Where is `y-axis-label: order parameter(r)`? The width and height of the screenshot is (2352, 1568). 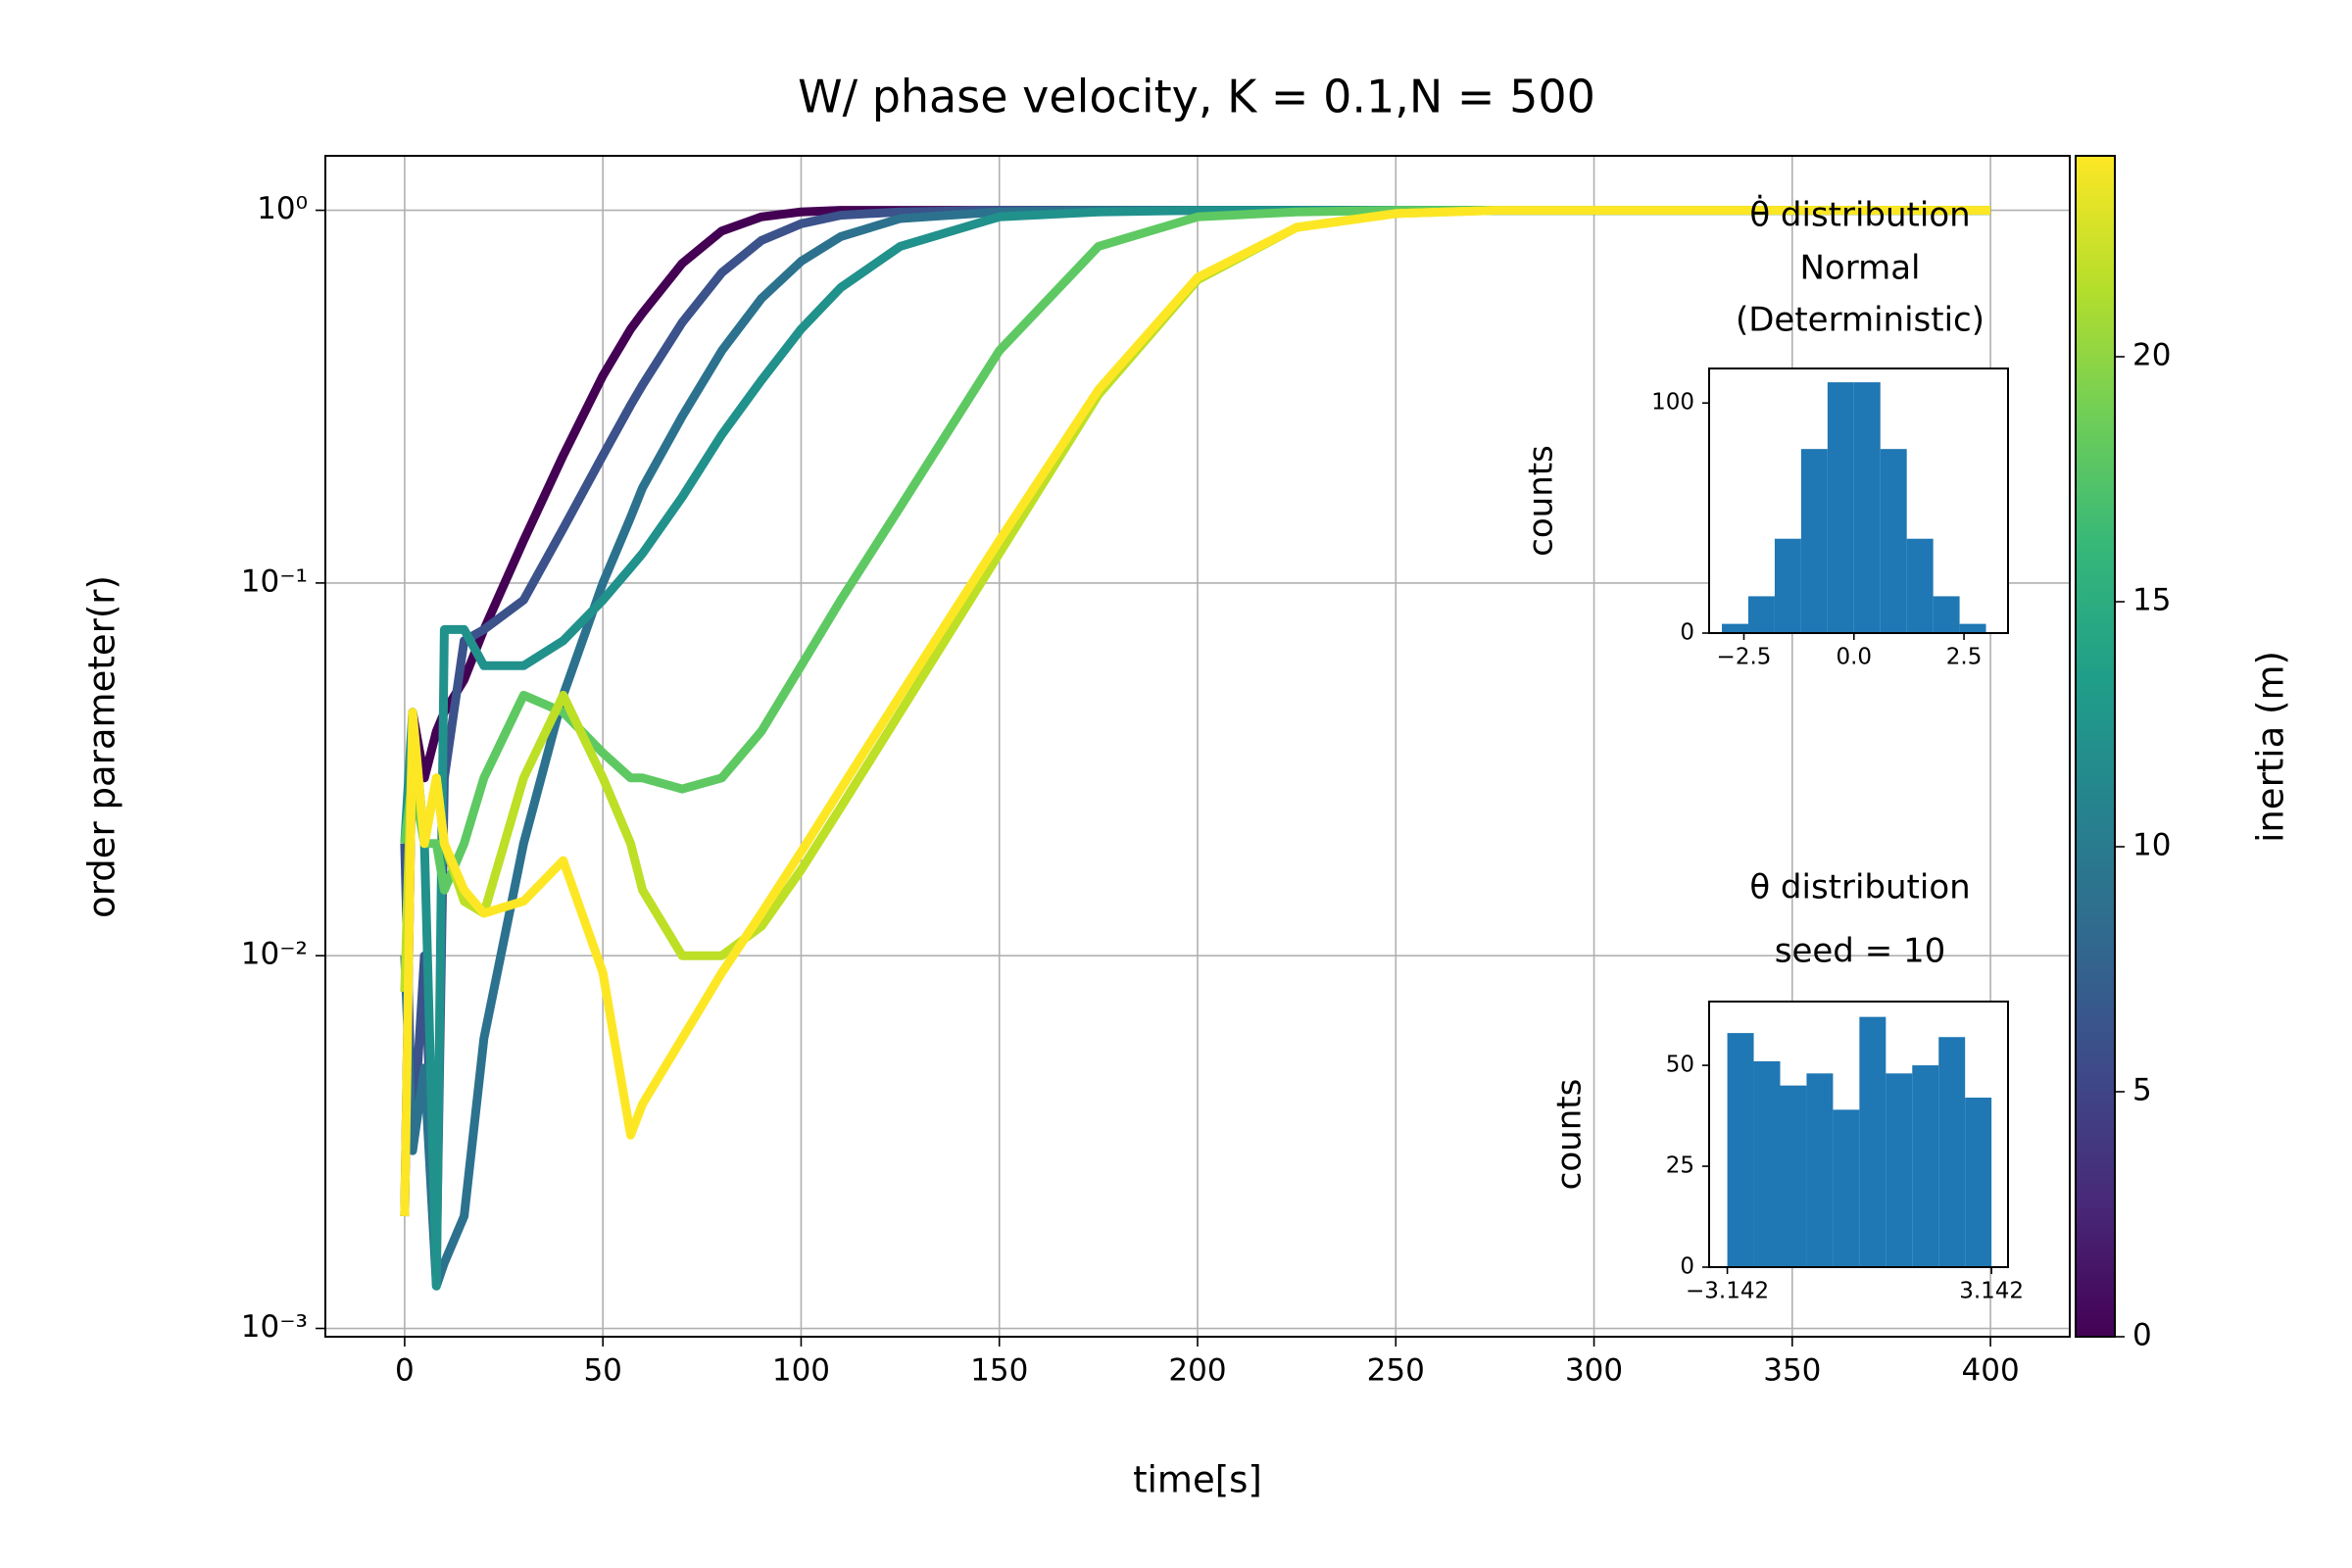 y-axis-label: order parameter(r) is located at coordinates (102, 746).